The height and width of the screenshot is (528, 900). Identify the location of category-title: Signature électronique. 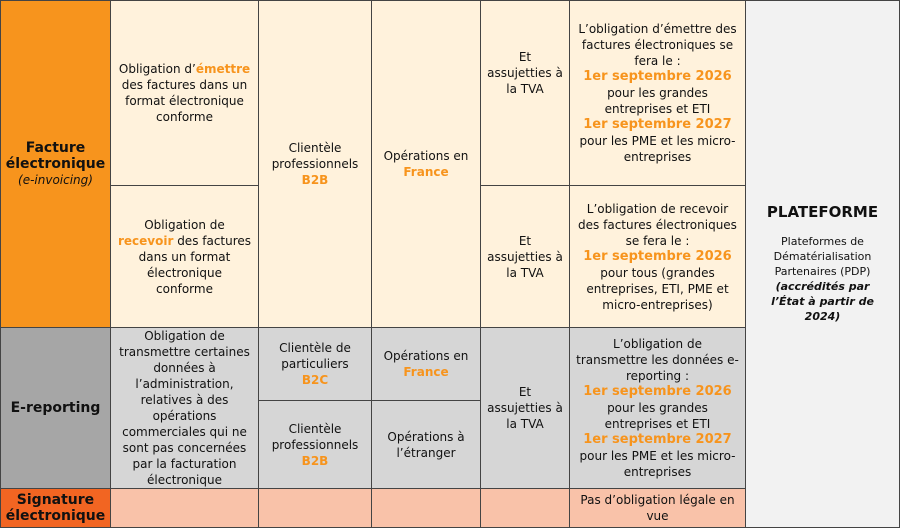
(55, 508).